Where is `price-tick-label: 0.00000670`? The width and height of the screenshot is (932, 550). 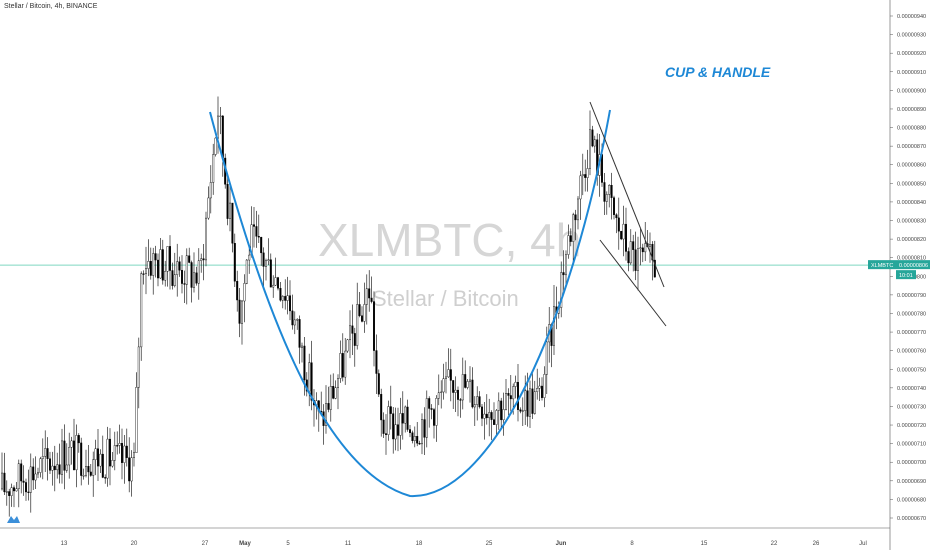 price-tick-label: 0.00000670 is located at coordinates (911, 519).